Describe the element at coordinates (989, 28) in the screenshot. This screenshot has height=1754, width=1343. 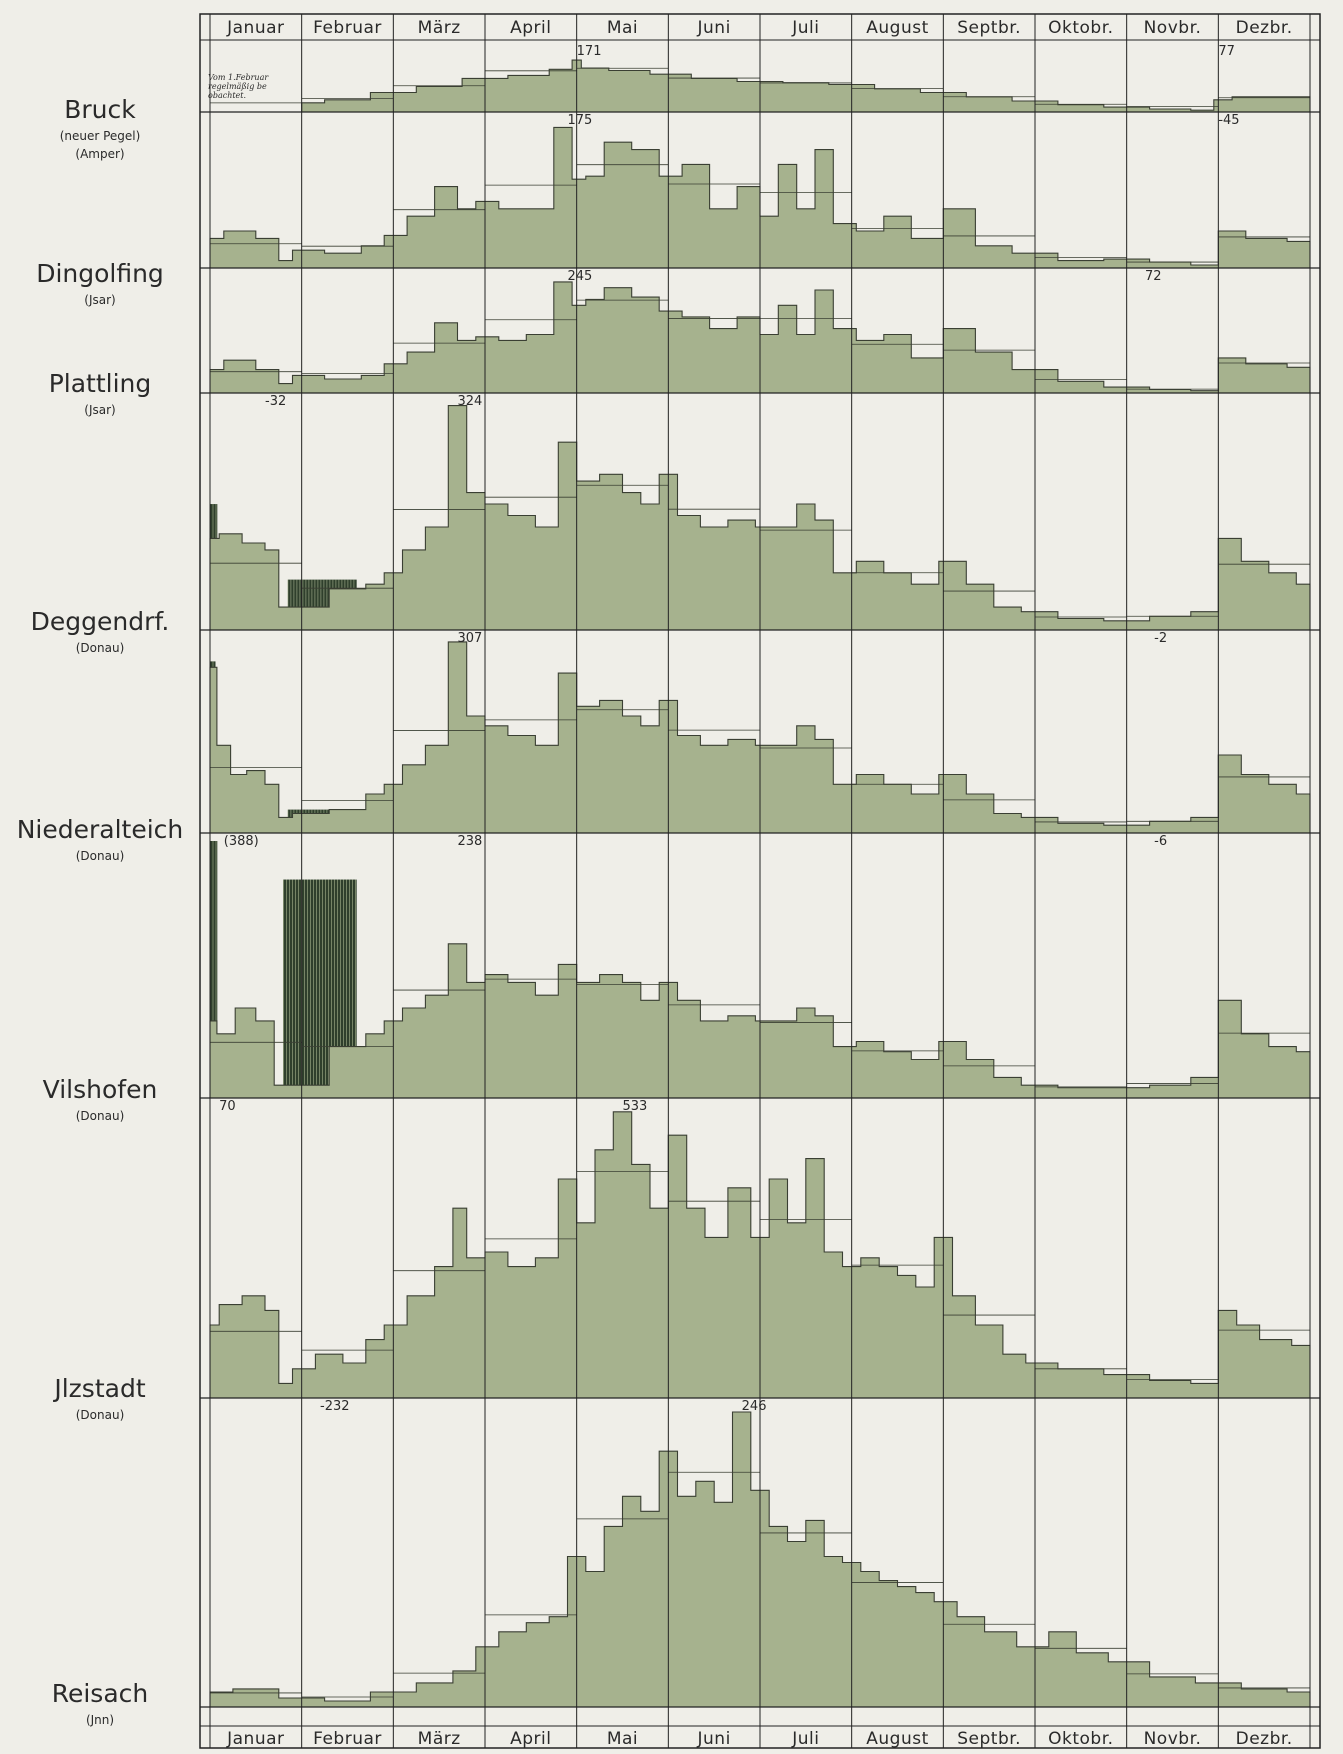
I see `month-label-top: Septbr.` at that location.